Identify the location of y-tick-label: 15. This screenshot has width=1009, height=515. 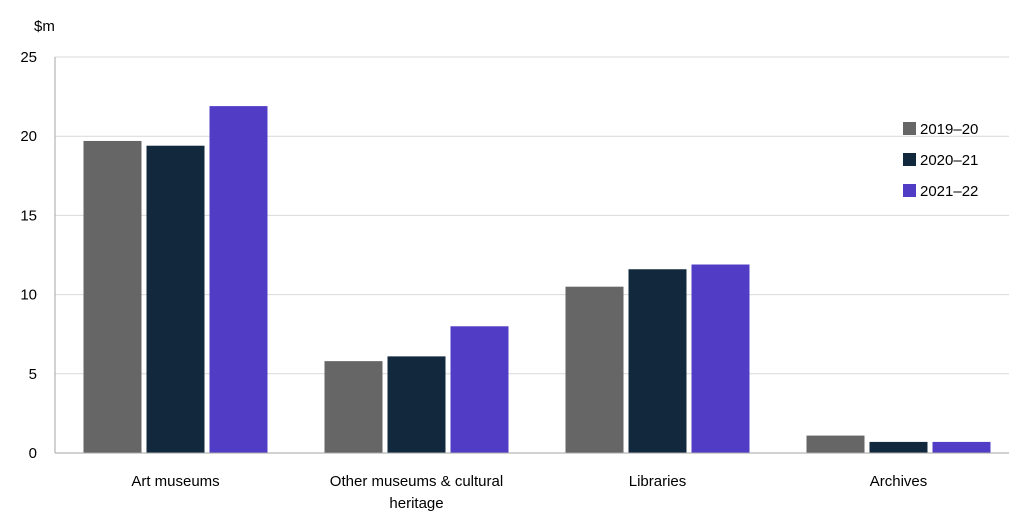
(28, 215).